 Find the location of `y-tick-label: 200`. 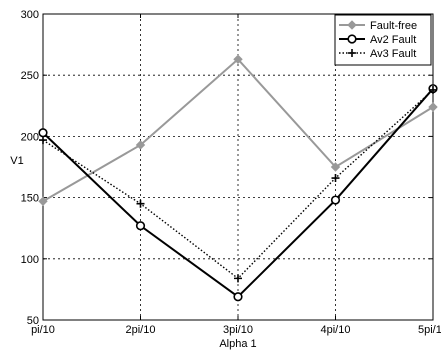

y-tick-label: 200 is located at coordinates (30, 137).